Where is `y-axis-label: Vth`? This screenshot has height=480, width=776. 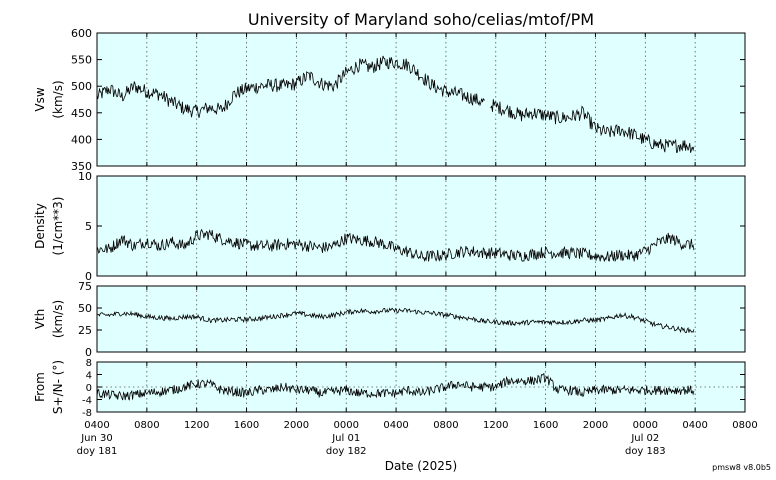 y-axis-label: Vth is located at coordinates (40, 319).